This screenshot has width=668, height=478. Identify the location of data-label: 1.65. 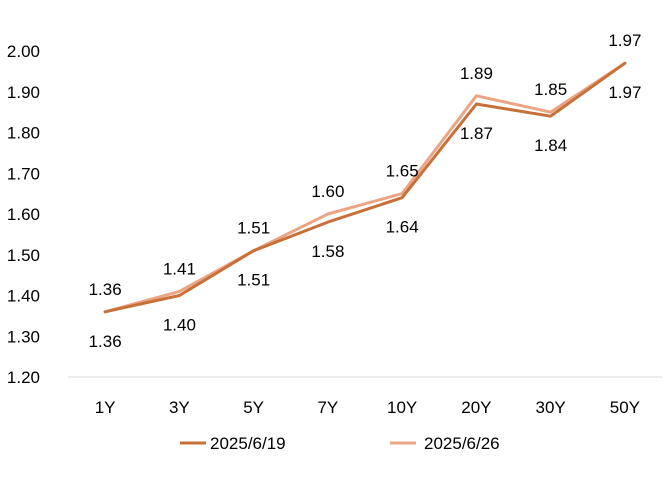
(402, 171).